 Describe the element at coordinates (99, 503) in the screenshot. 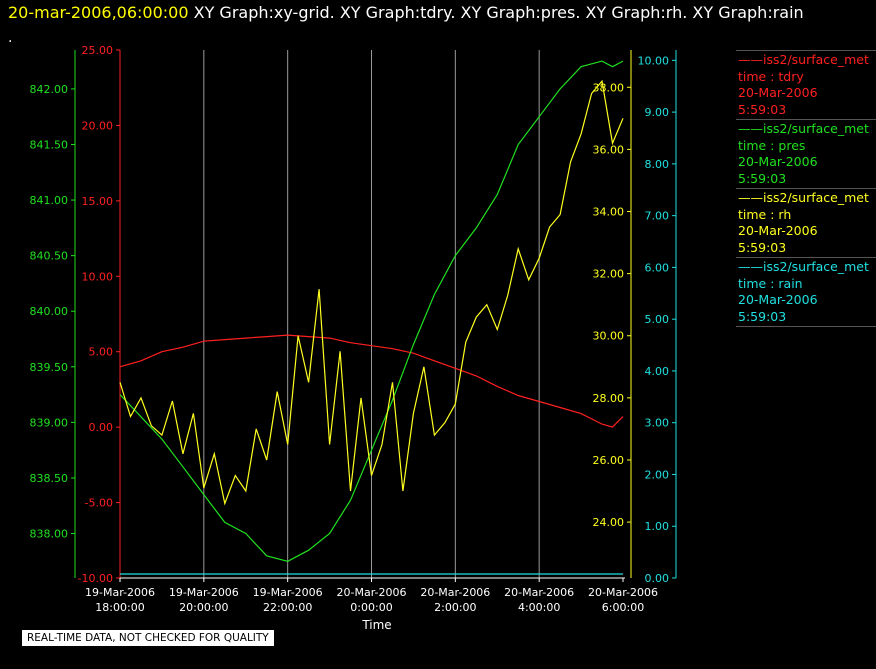

I see `tdry-tick-label: -5.00` at that location.